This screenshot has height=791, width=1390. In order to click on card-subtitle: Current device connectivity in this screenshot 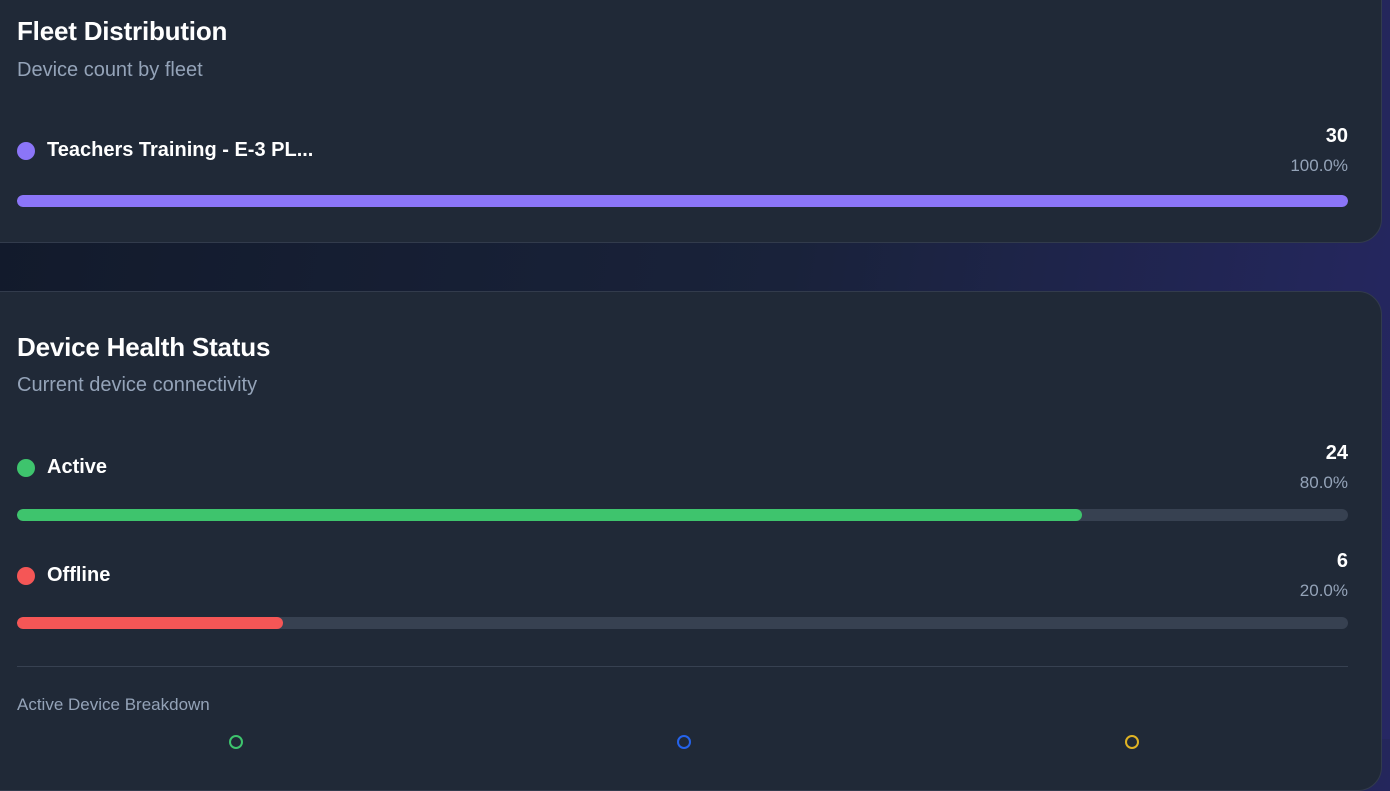, I will do `click(137, 385)`.